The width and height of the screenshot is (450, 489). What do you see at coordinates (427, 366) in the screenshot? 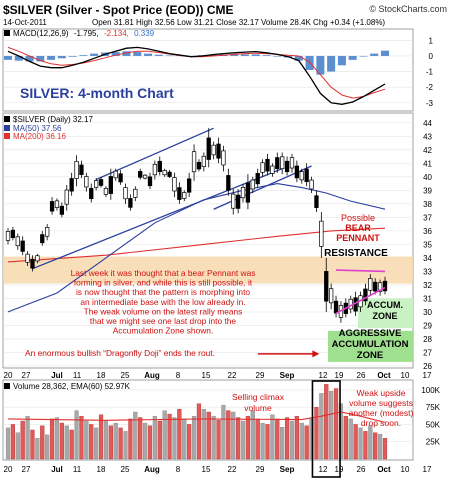
I see `price-y-tick: 26` at bounding box center [427, 366].